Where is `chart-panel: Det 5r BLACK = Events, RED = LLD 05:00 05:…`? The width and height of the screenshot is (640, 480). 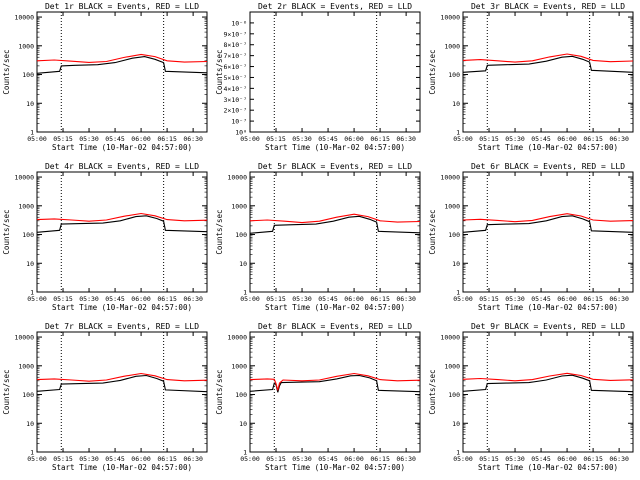 chart-panel: Det 5r BLACK = Events, RED = LLD 05:00 05:… is located at coordinates (318, 237).